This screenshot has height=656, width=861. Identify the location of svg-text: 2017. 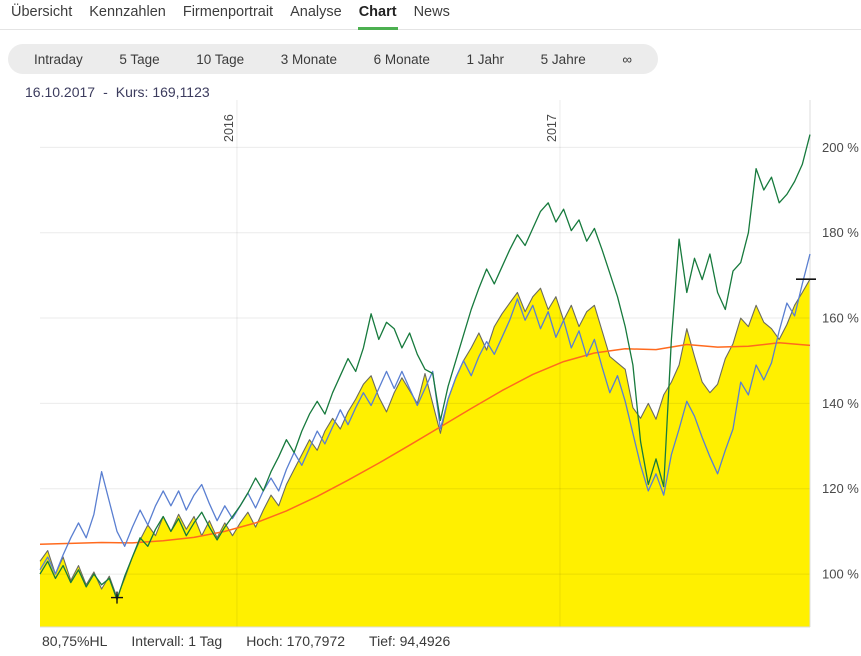
(552, 128).